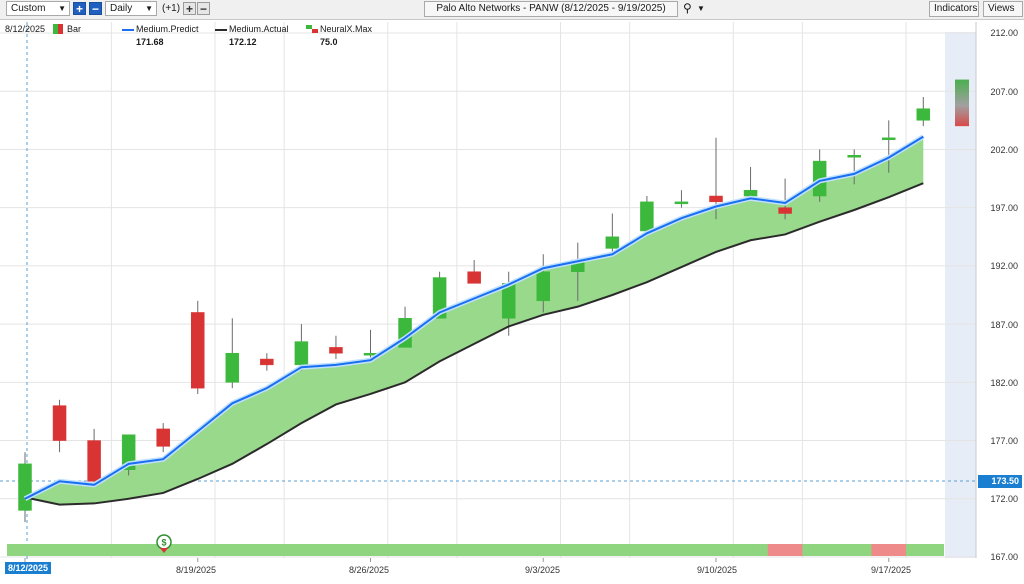  What do you see at coordinates (1004, 208) in the screenshot?
I see `price-tick: 197.00` at bounding box center [1004, 208].